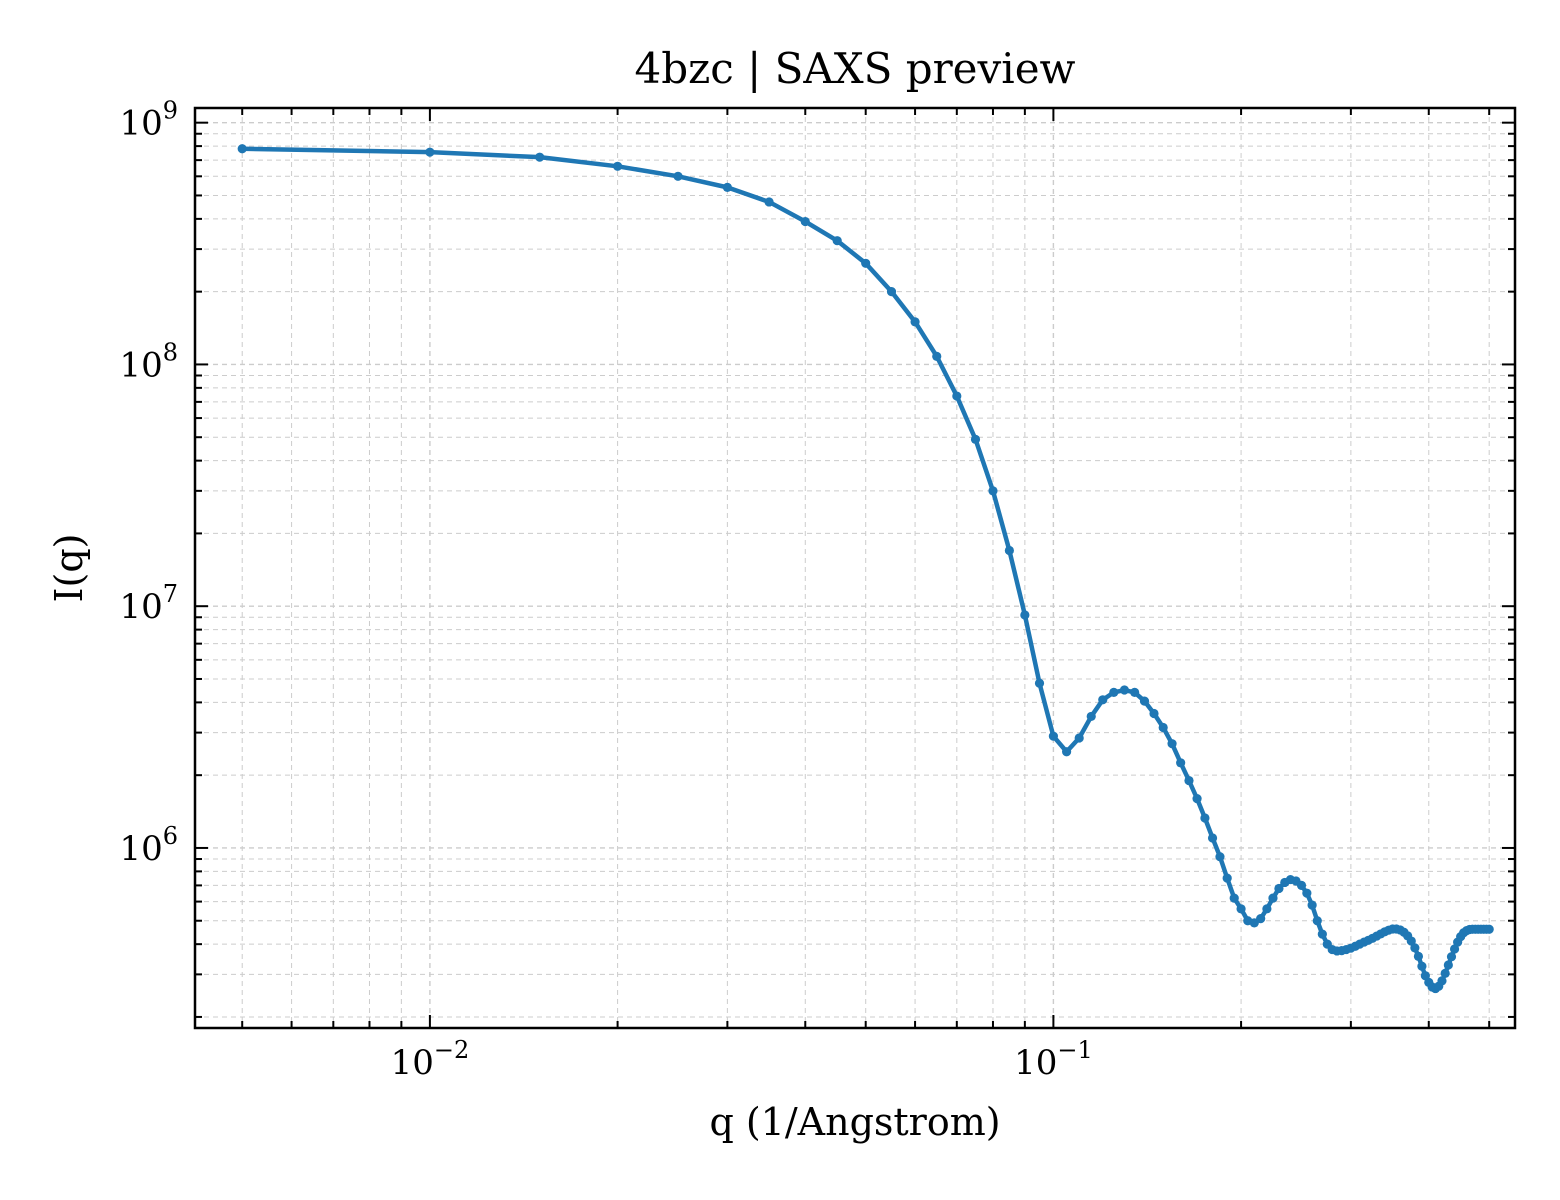  What do you see at coordinates (148, 120) in the screenshot?
I see `y-tick-label: 10⁹` at bounding box center [148, 120].